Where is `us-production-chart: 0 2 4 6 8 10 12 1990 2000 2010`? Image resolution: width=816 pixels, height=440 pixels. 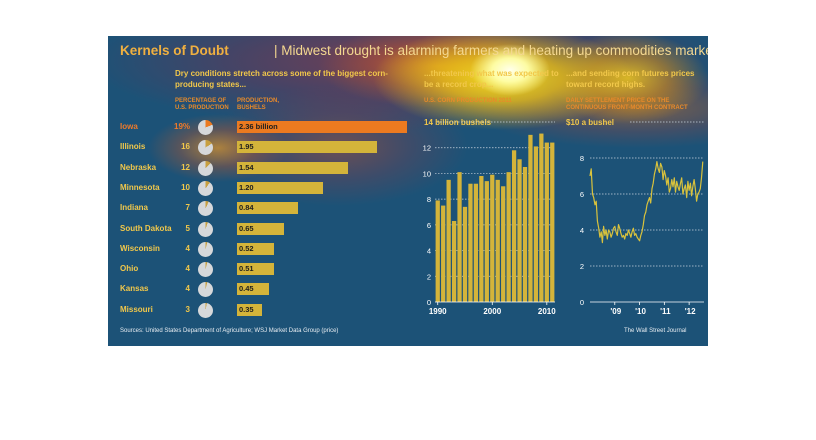
us-production-chart: 0 2 4 6 8 10 12 1990 2000 2010 is located at coordinates (489, 218).